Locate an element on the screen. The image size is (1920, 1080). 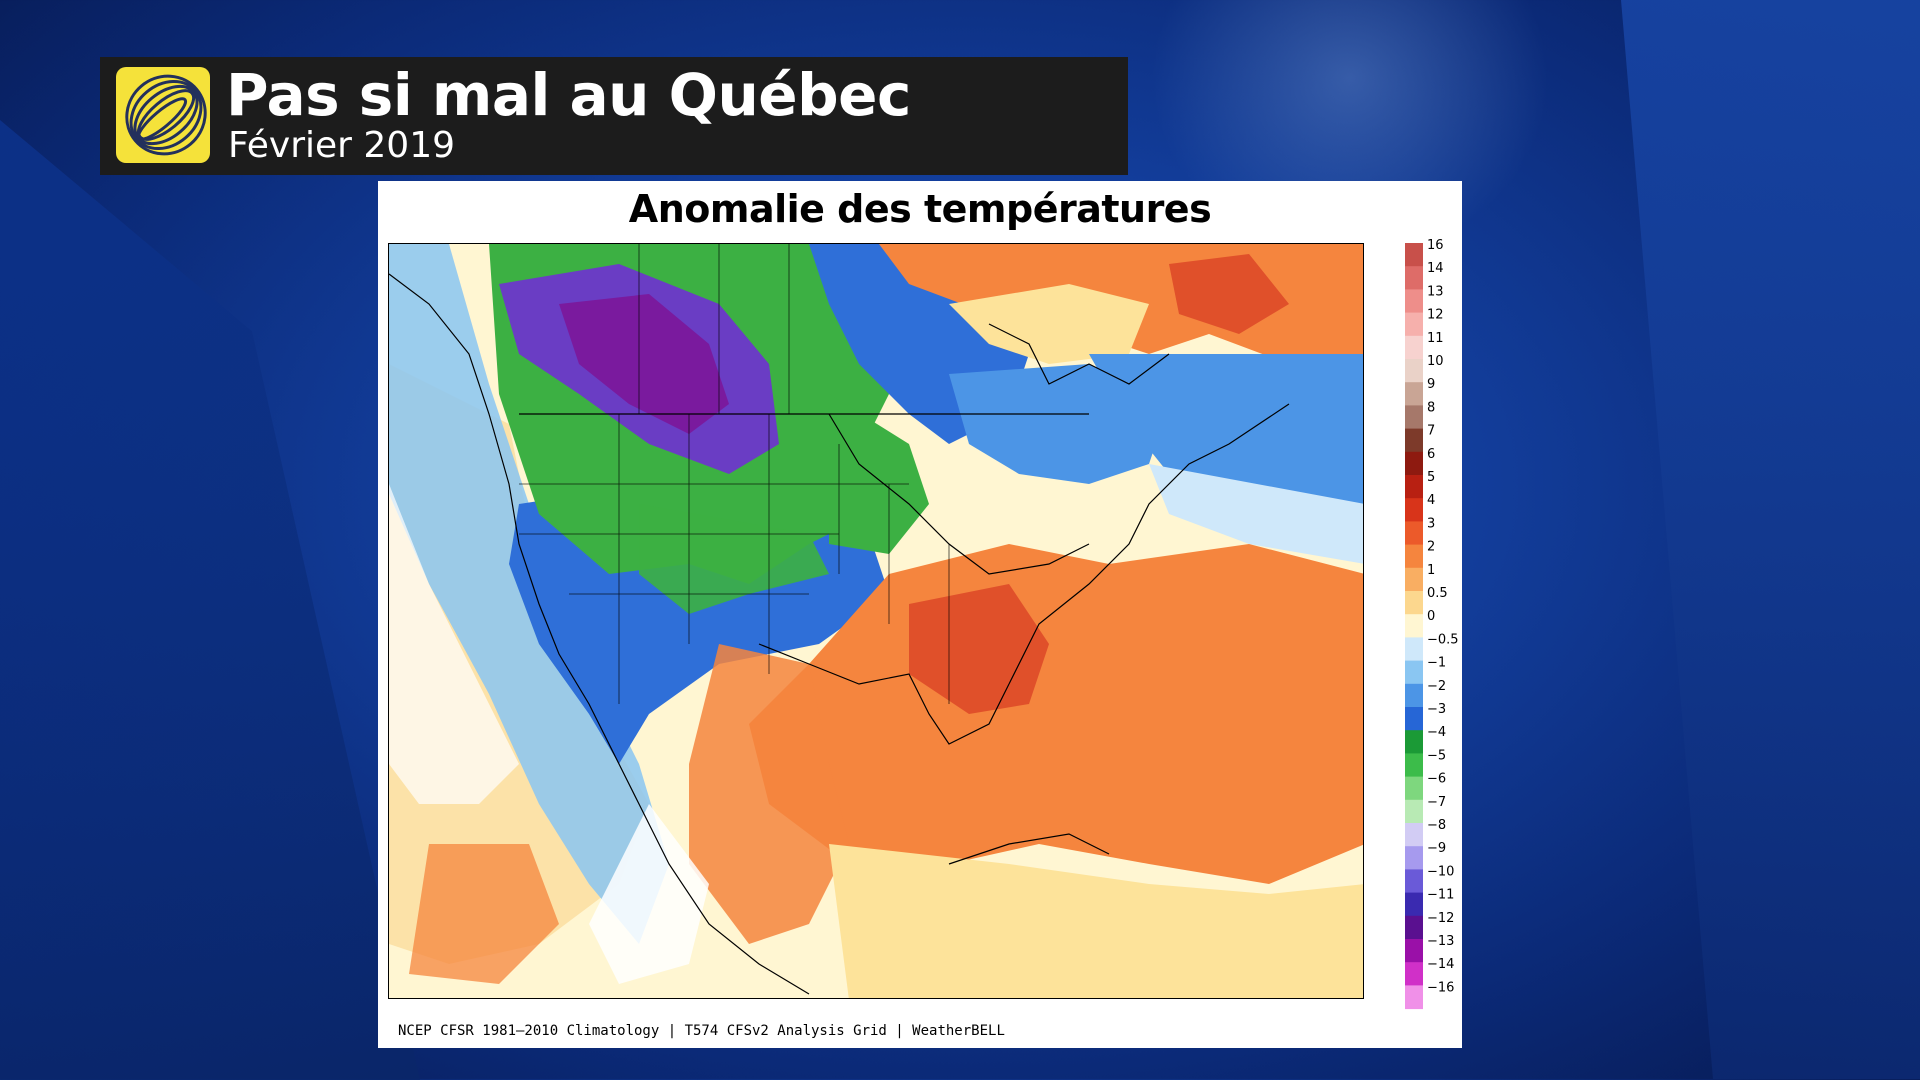
pacific-neutral-patch is located at coordinates (454, 644).